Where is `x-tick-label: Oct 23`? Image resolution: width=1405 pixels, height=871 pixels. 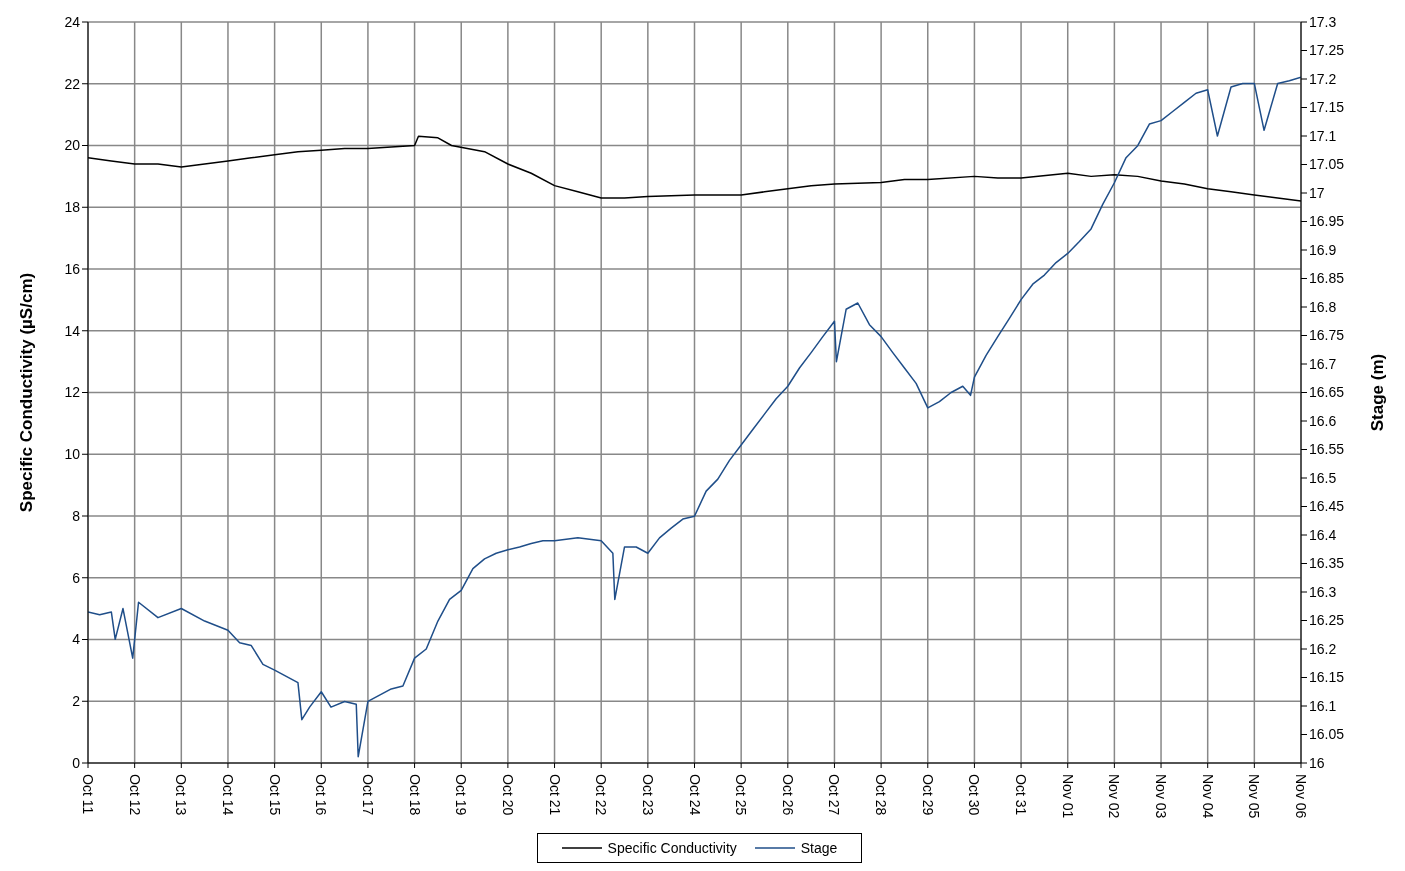
x-tick-label: Oct 23 is located at coordinates (647, 795).